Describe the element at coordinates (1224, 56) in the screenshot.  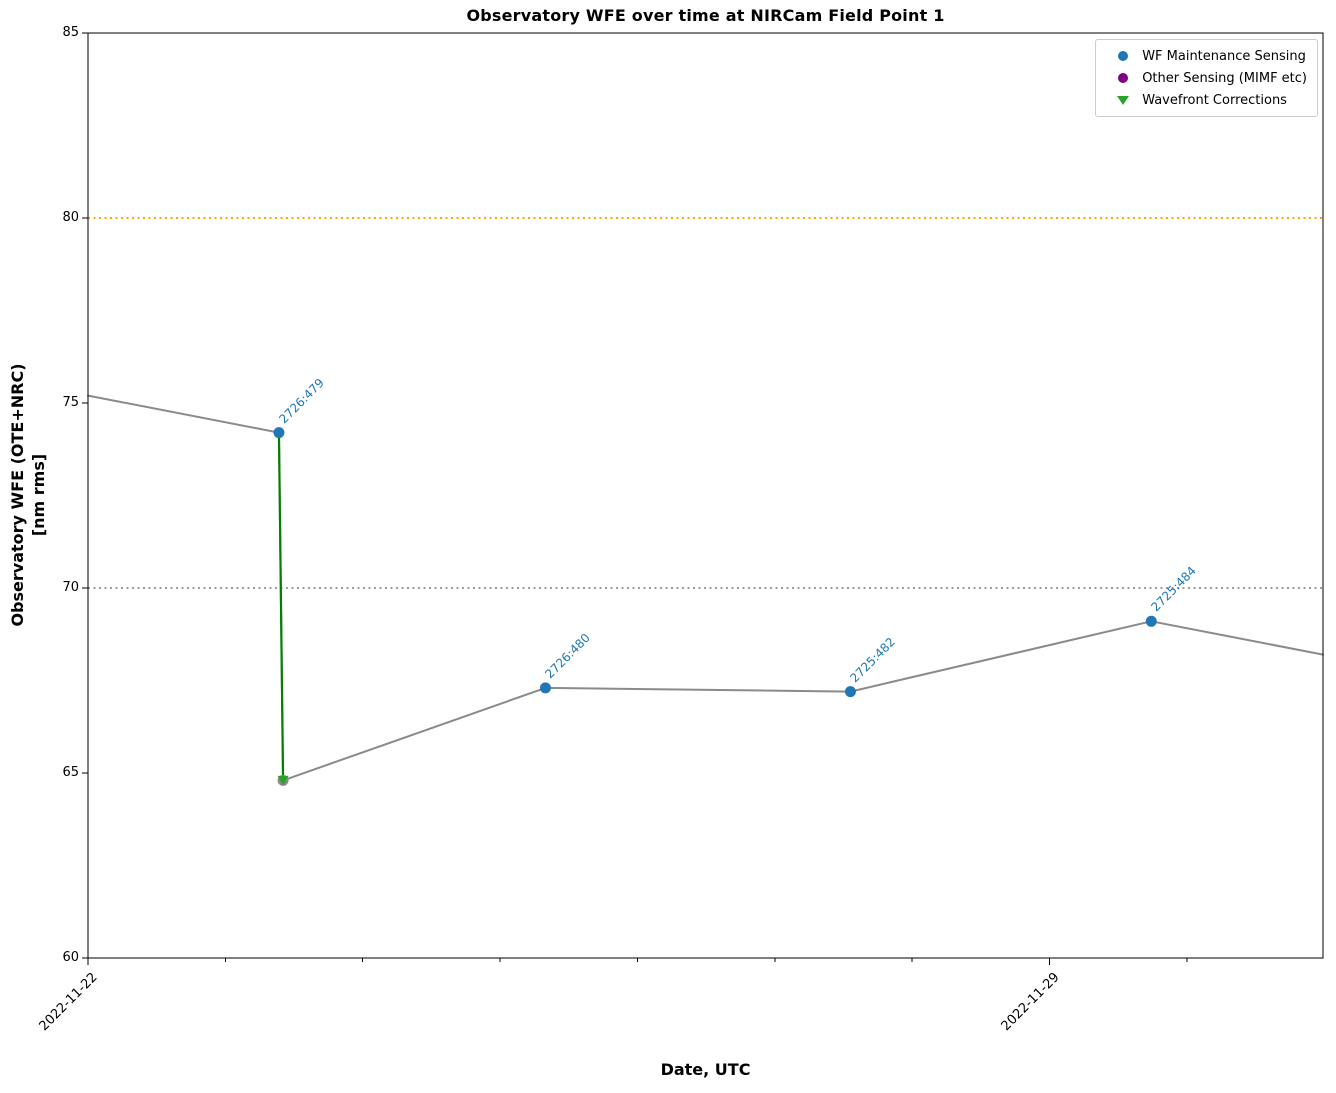
I see `legend-item-label: WF Maintenance Sensing` at that location.